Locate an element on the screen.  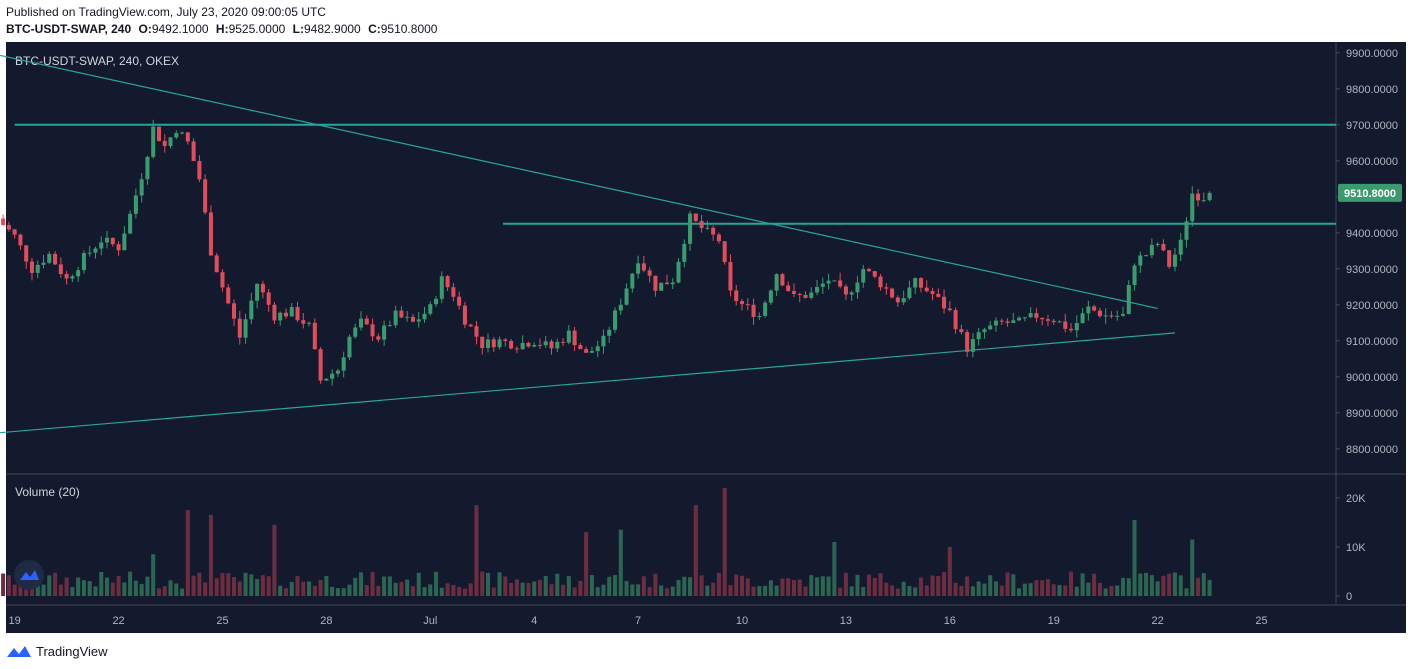
price-tick-label: 9400.0000 is located at coordinates (1372, 234).